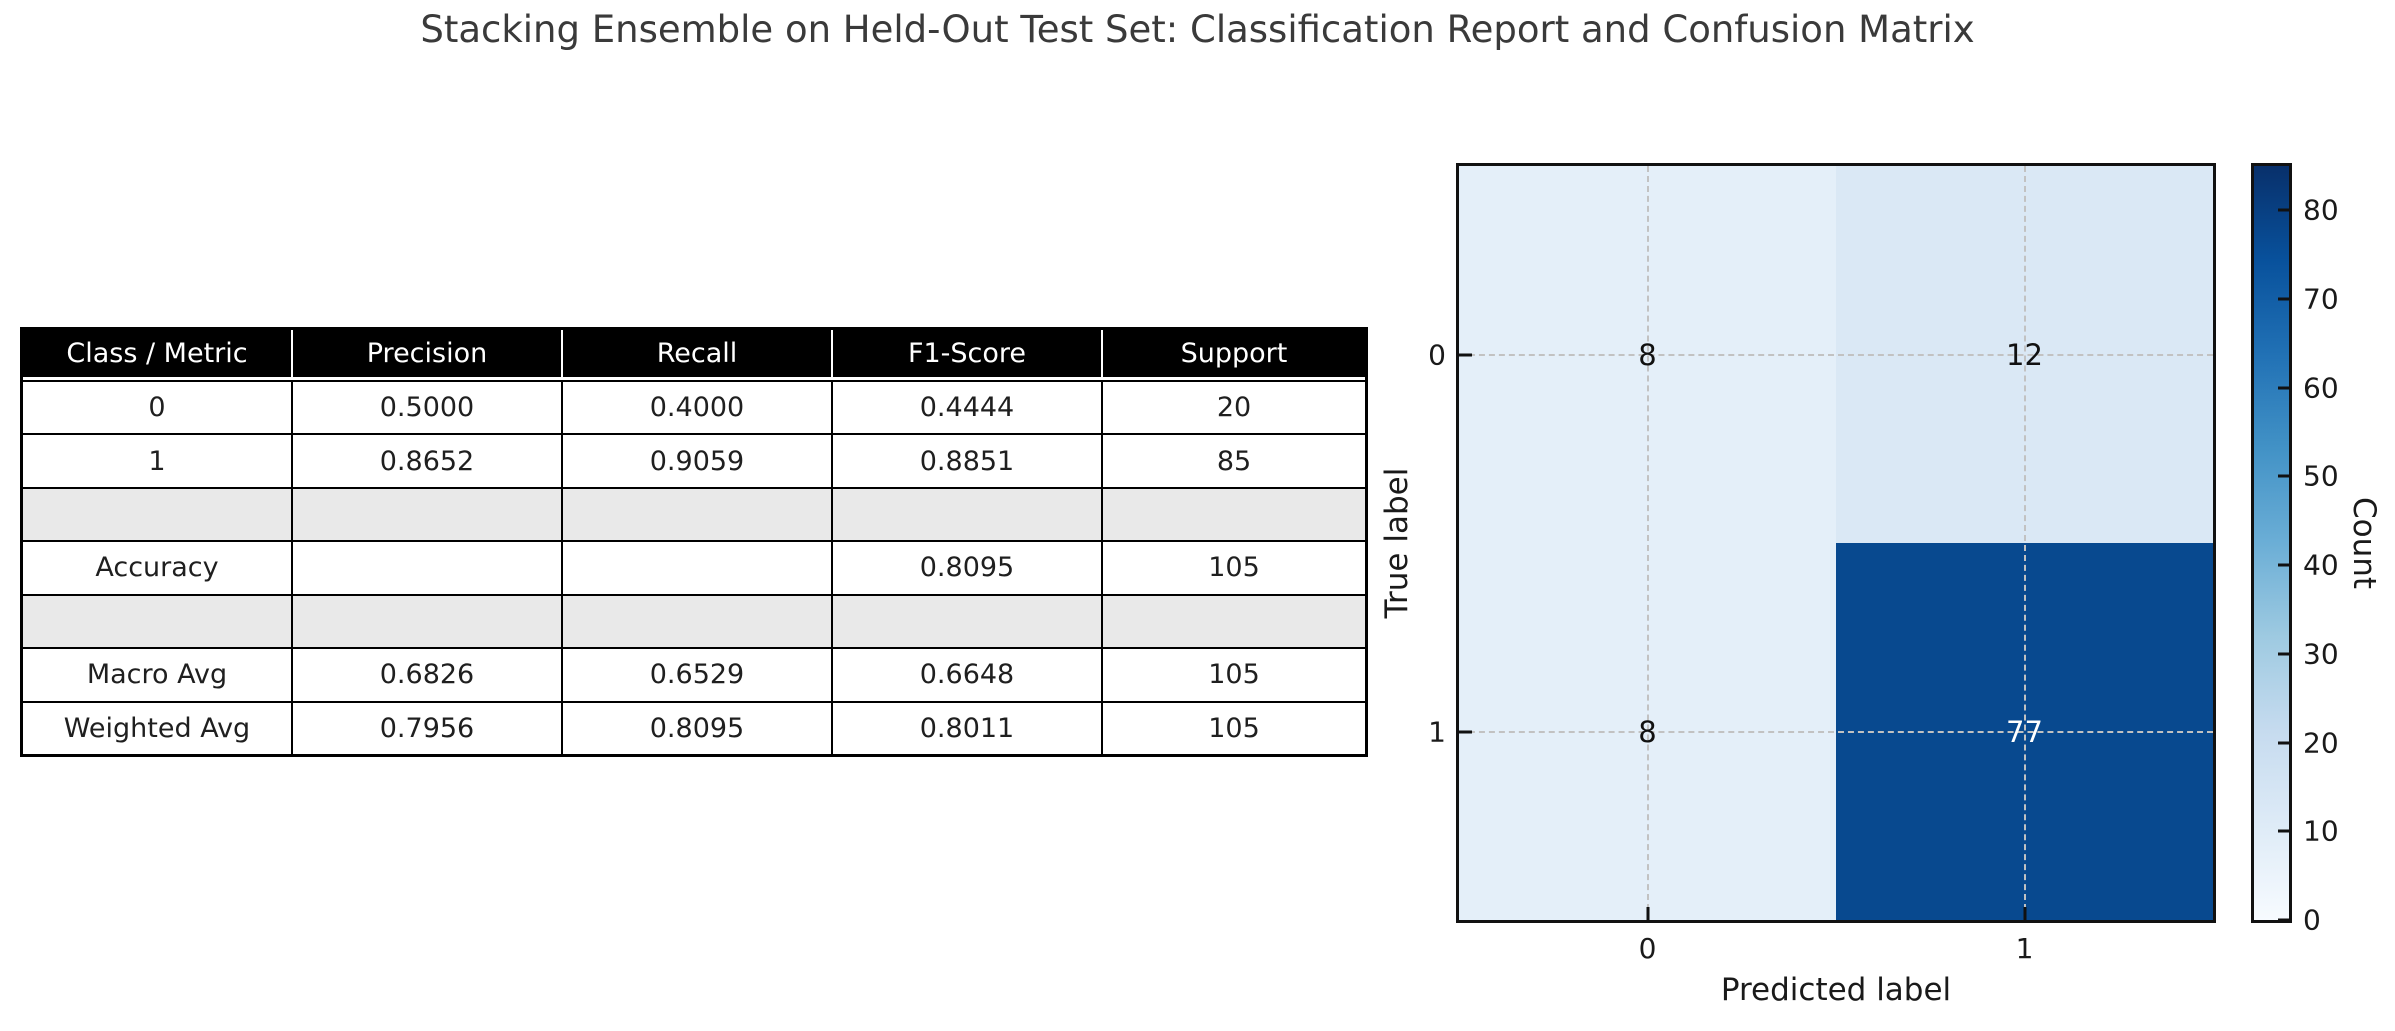  What do you see at coordinates (2024, 354) in the screenshot?
I see `cm-annotation: 12` at bounding box center [2024, 354].